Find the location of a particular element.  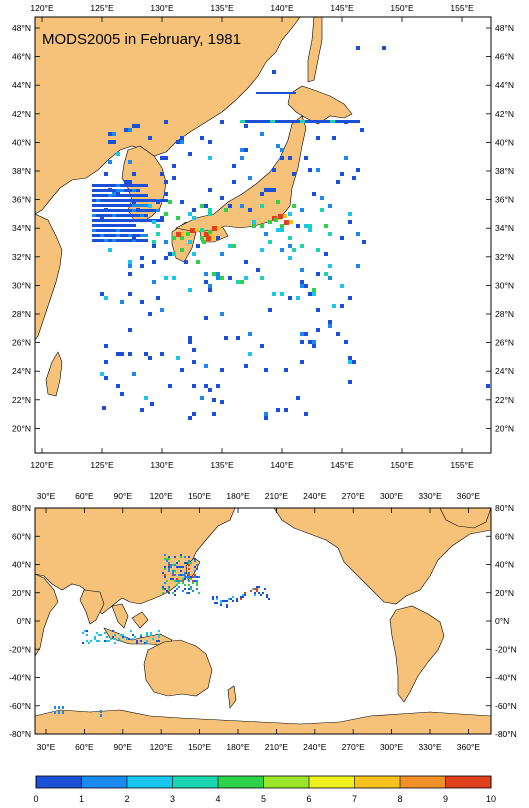

global-lat-label-right: -20°N is located at coordinates (506, 649).